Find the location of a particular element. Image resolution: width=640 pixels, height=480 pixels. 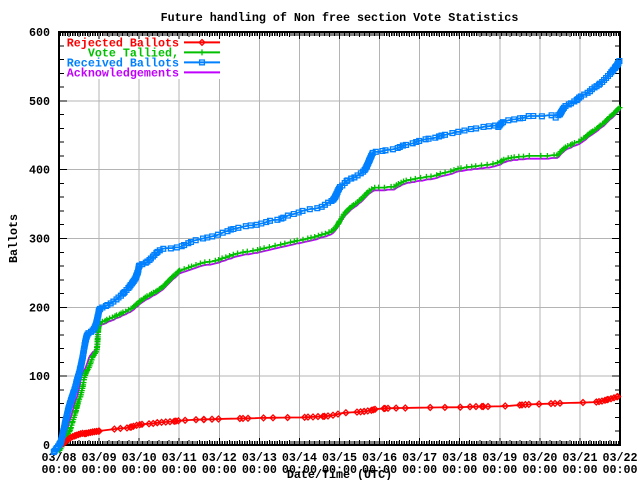

svg-text: 03/10 is located at coordinates (139, 458).